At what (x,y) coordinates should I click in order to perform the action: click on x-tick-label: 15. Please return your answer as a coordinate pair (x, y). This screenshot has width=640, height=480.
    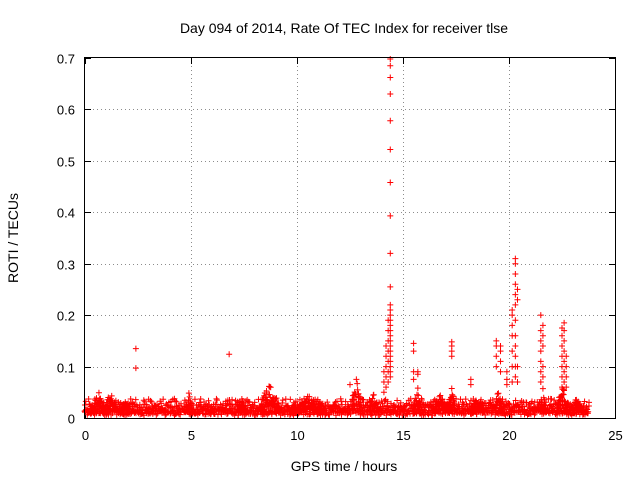
    Looking at the image, I should click on (403, 435).